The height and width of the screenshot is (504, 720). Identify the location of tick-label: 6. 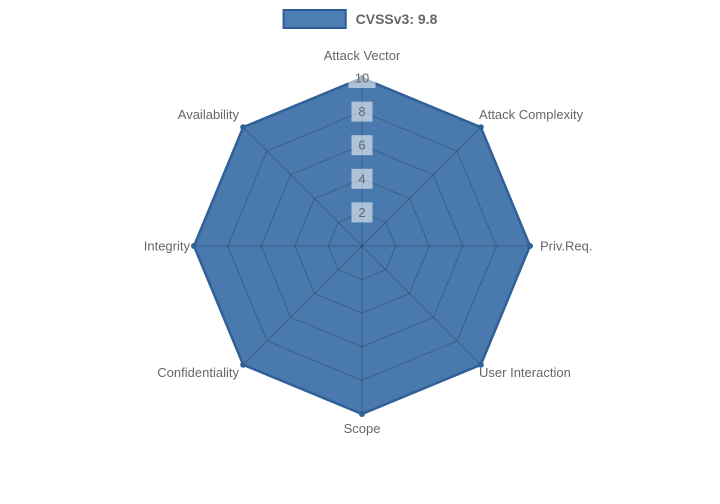
(361, 145).